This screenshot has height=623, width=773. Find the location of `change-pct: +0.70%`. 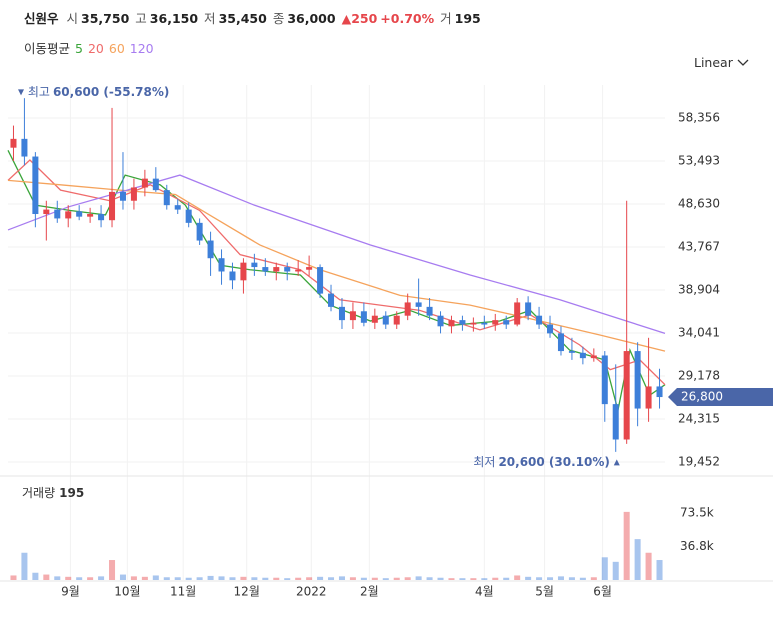

change-pct: +0.70% is located at coordinates (407, 18).